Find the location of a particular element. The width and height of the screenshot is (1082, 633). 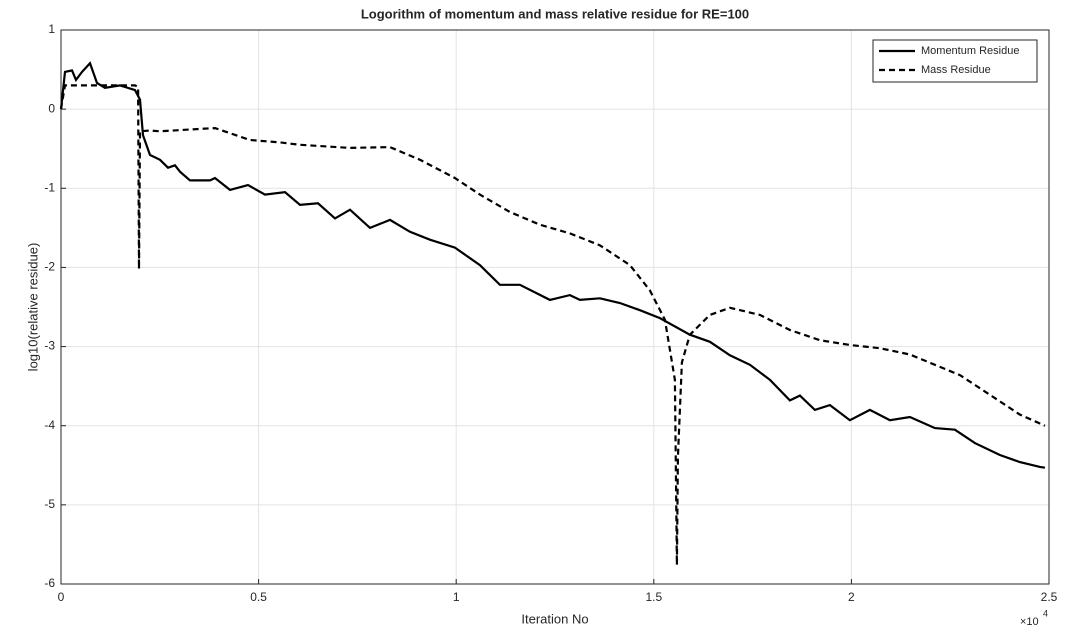

y-tick-label: 0 is located at coordinates (51, 108).